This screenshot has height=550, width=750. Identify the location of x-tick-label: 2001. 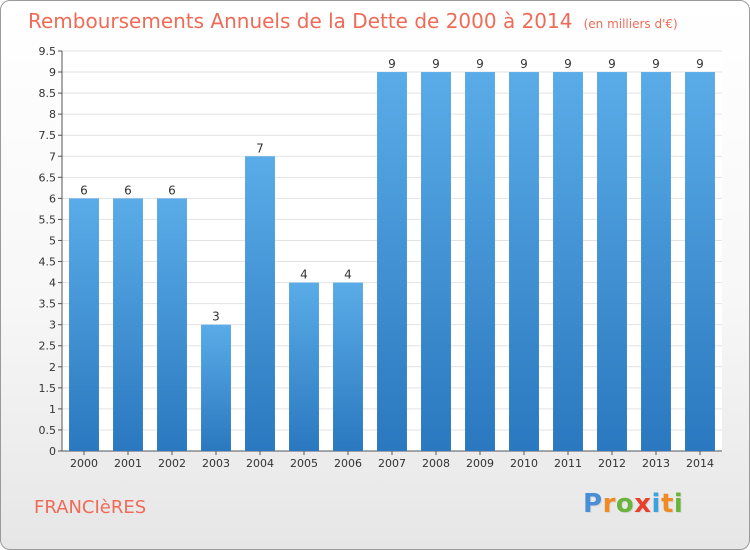
(128, 463).